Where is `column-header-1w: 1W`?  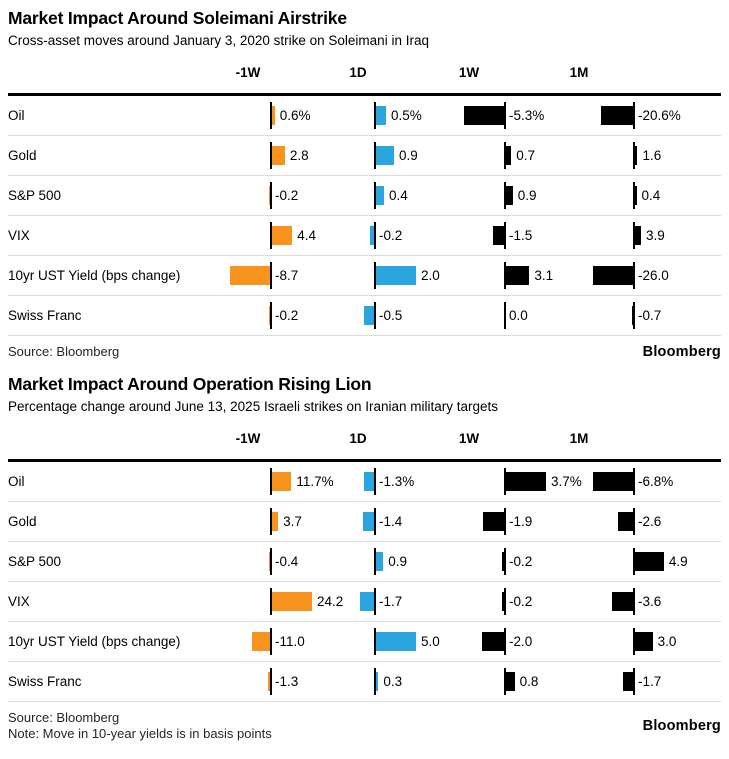
column-header-1w: 1W is located at coordinates (469, 438).